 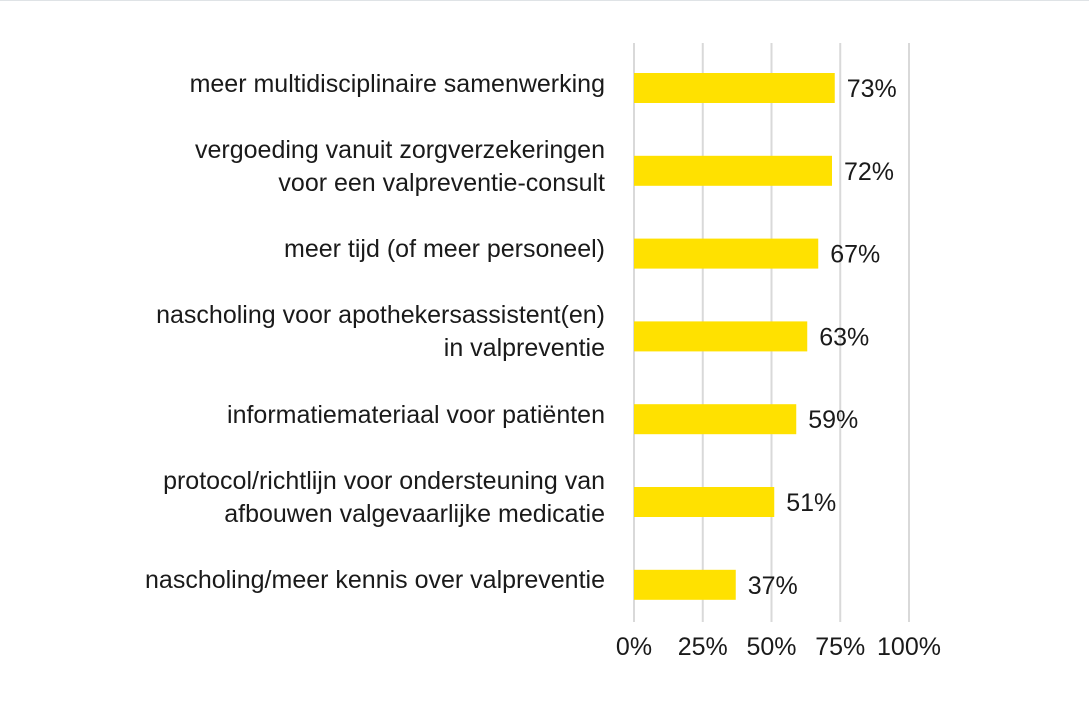 I want to click on category-label-line: informatiemateriaal voor patiënten, so click(x=416, y=414).